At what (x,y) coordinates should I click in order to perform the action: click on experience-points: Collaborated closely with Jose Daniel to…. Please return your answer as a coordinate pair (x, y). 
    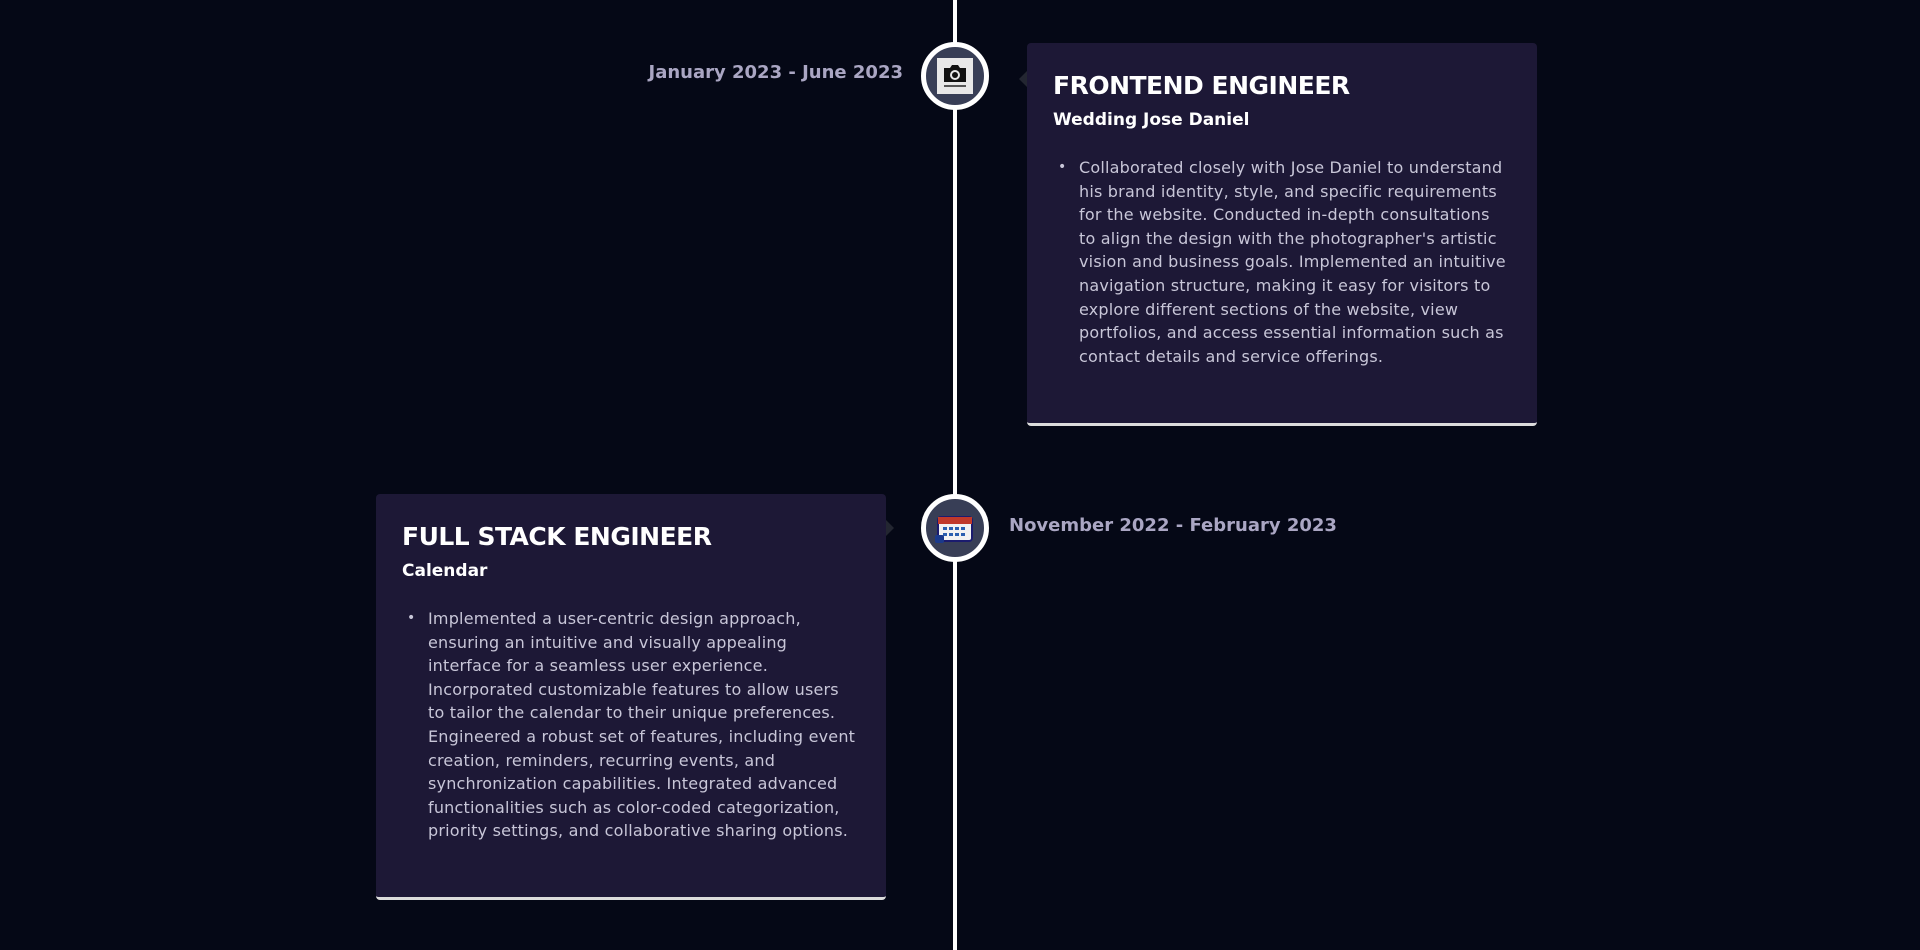
    Looking at the image, I should click on (1282, 262).